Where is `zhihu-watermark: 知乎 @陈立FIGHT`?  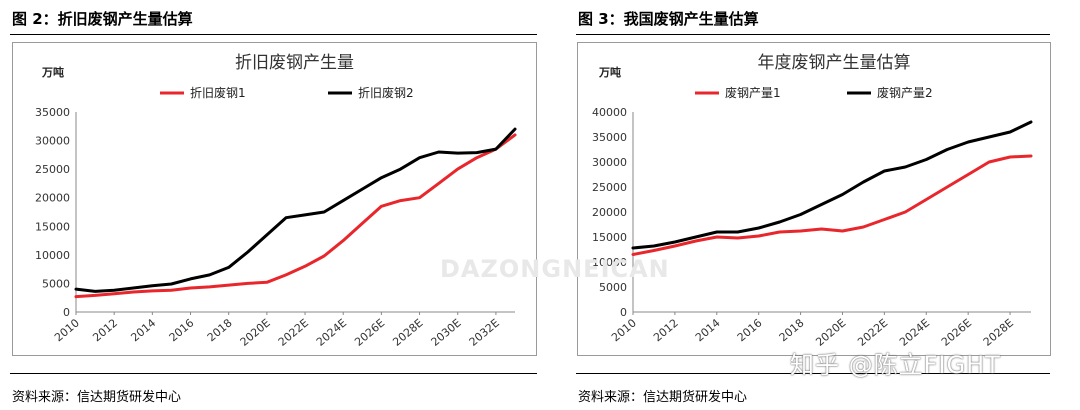 zhihu-watermark: 知乎 @陈立FIGHT is located at coordinates (895, 365).